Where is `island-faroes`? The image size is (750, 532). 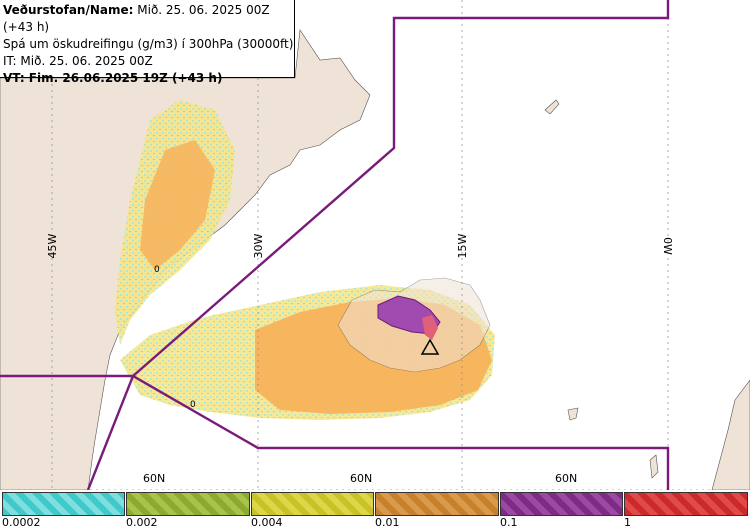 island-faroes is located at coordinates (573, 414).